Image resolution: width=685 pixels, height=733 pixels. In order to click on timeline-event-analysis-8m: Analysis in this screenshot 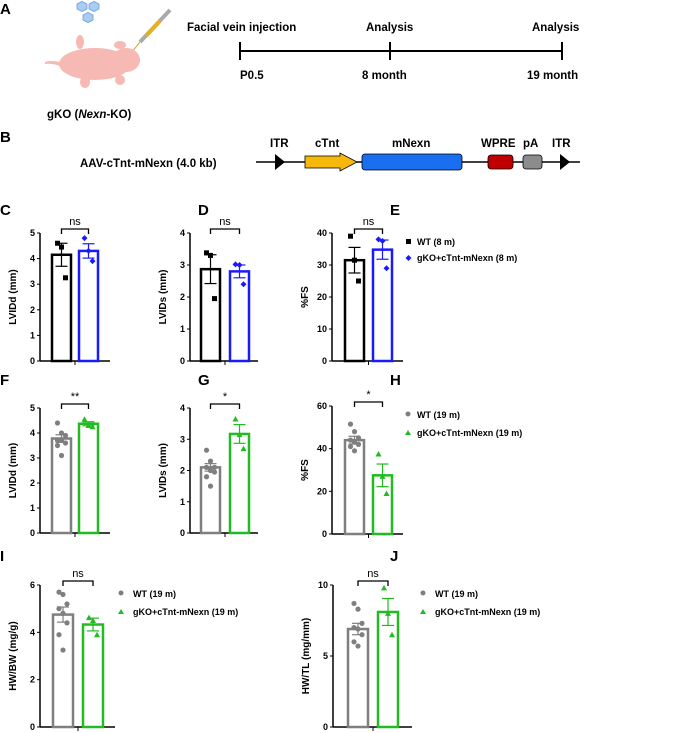, I will do `click(389, 28)`.